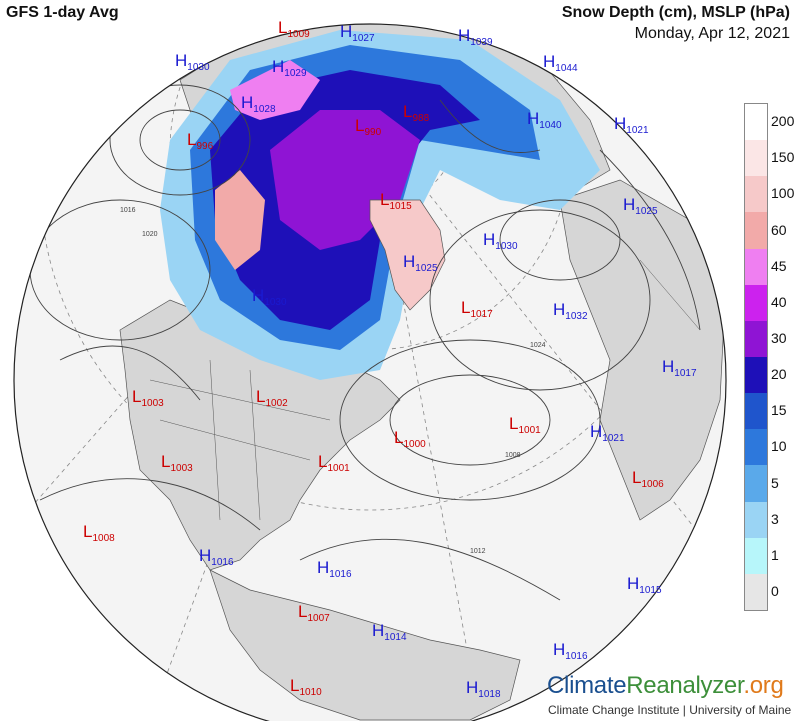  I want to click on low-pressure-label: L1000, so click(410, 439).